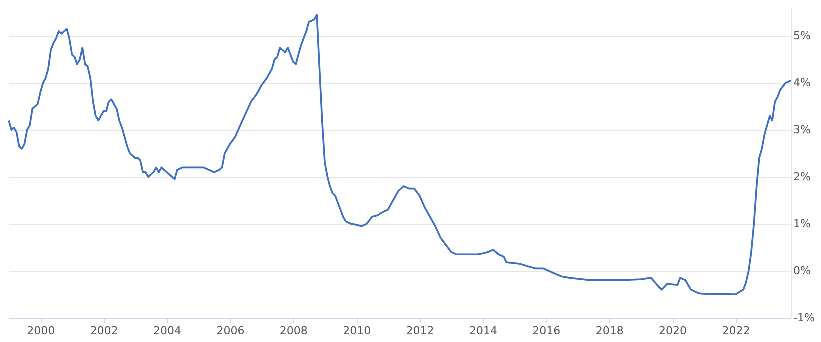 Image resolution: width=821 pixels, height=342 pixels. Describe the element at coordinates (804, 318) in the screenshot. I see `y-tick-label: -1%` at that location.